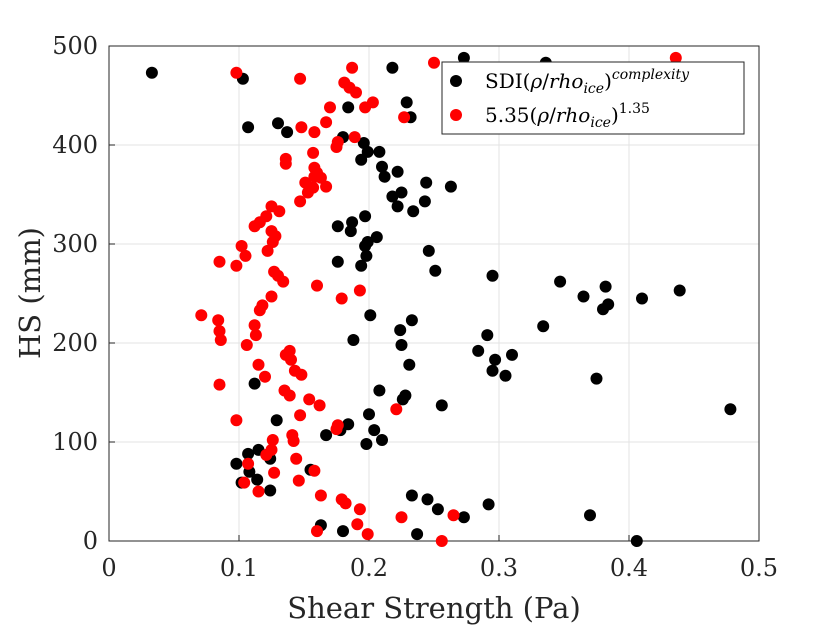  What do you see at coordinates (434, 608) in the screenshot?
I see `x-axis-label: Shear Strength (Pa)` at bounding box center [434, 608].